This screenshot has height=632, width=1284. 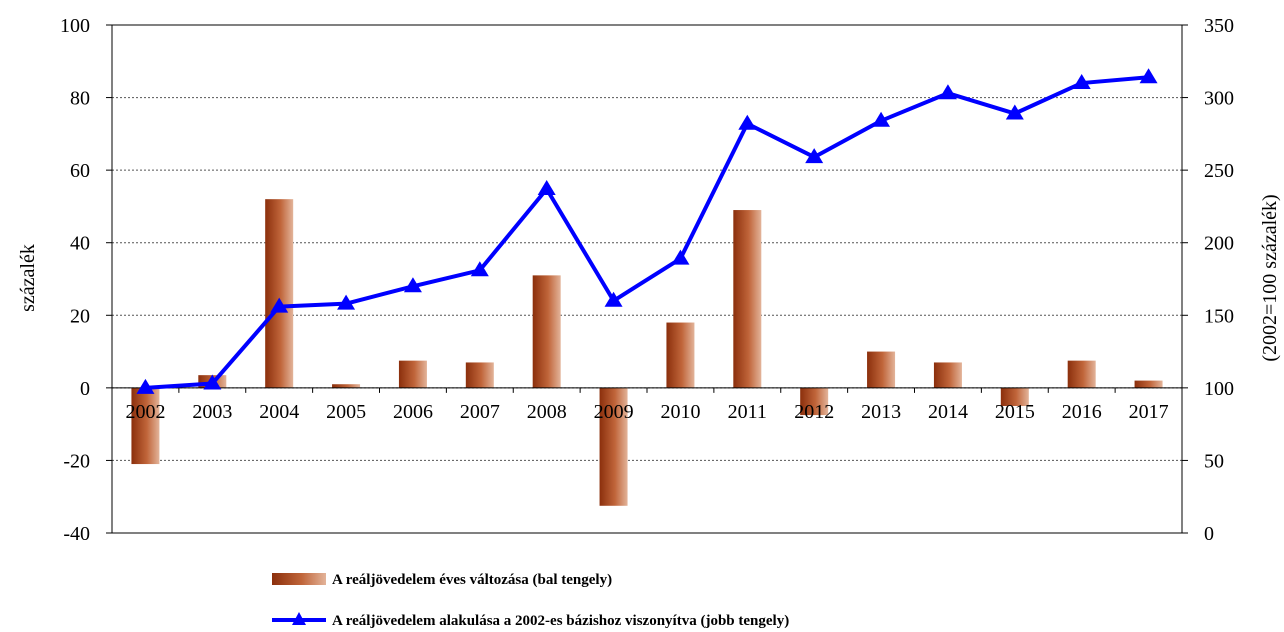 What do you see at coordinates (413, 412) in the screenshot?
I see `x-tick-label: 2006` at bounding box center [413, 412].